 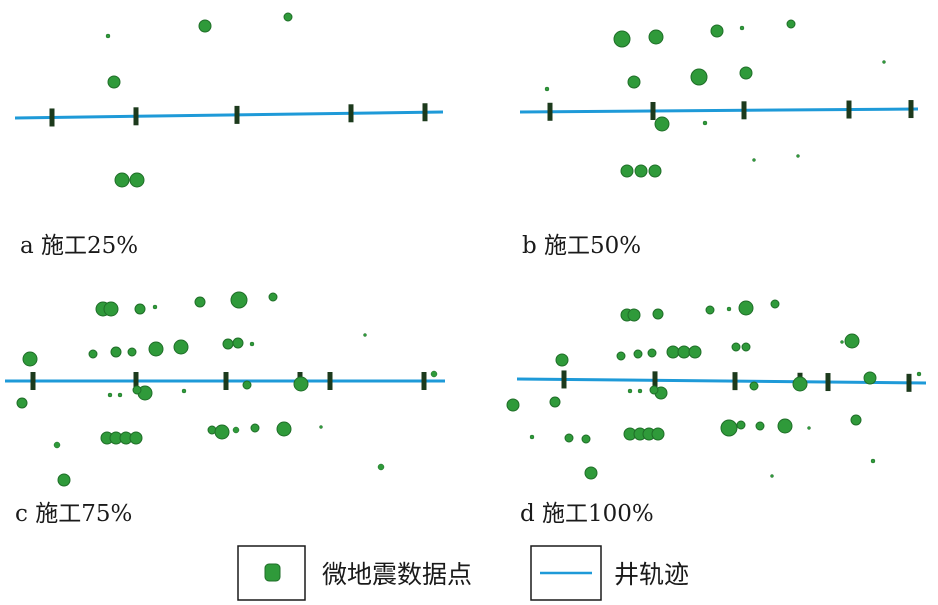 I want to click on legend-well-label: 井轨迹, so click(x=651, y=574).